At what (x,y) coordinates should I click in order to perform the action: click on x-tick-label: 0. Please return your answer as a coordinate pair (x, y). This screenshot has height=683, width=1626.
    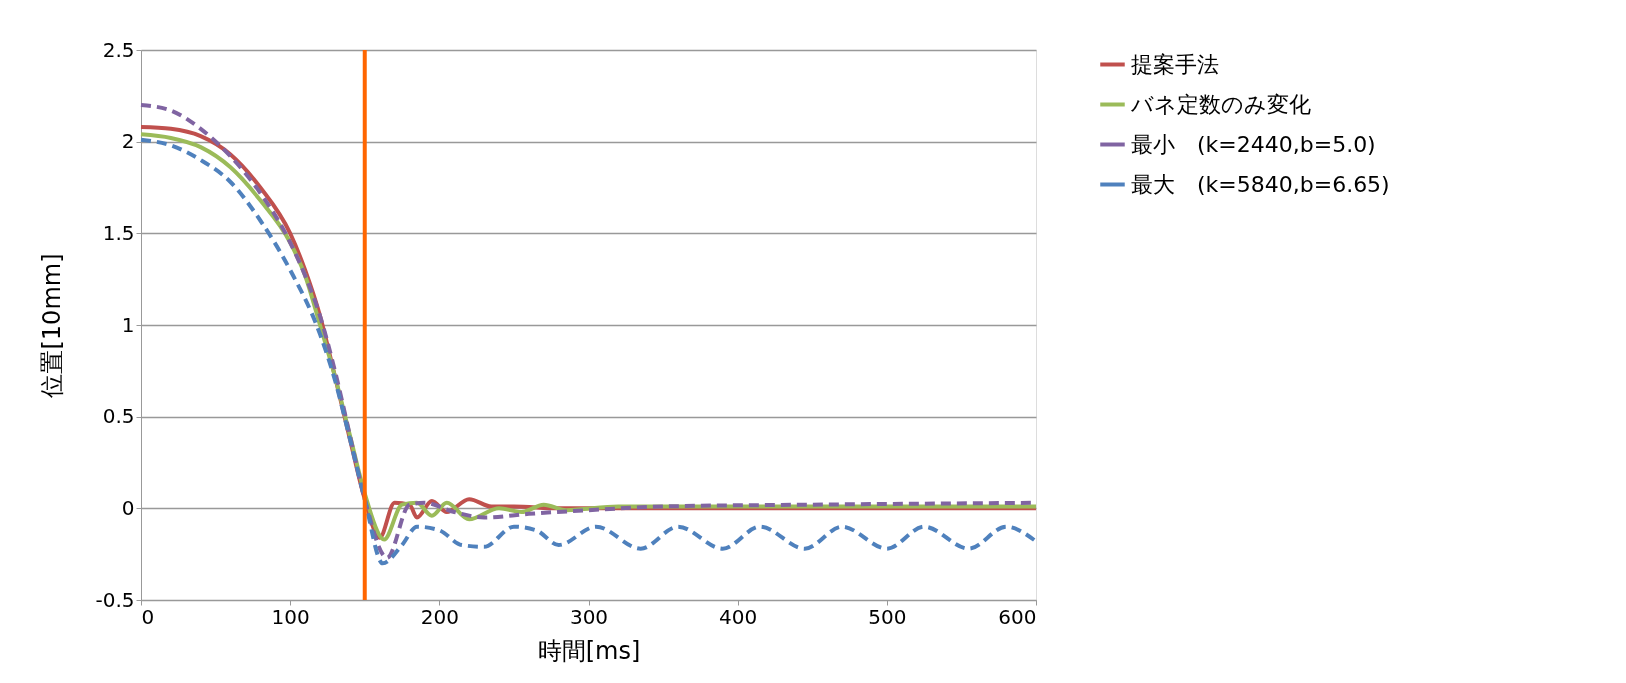
    Looking at the image, I should click on (148, 616).